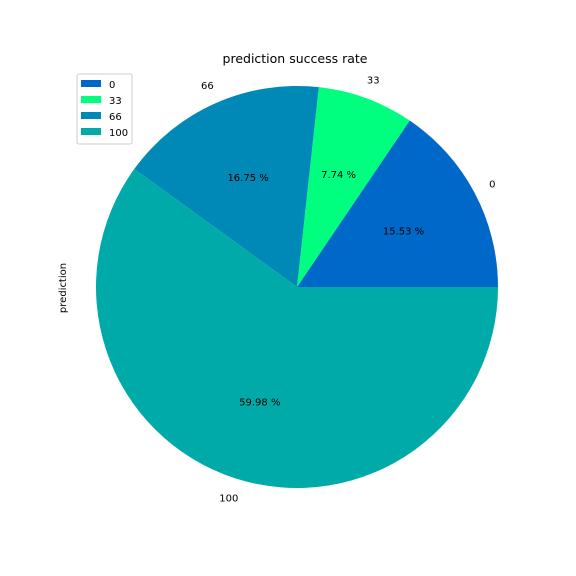 The image size is (576, 576). What do you see at coordinates (373, 80) in the screenshot?
I see `pie-category-label-33: 33` at bounding box center [373, 80].